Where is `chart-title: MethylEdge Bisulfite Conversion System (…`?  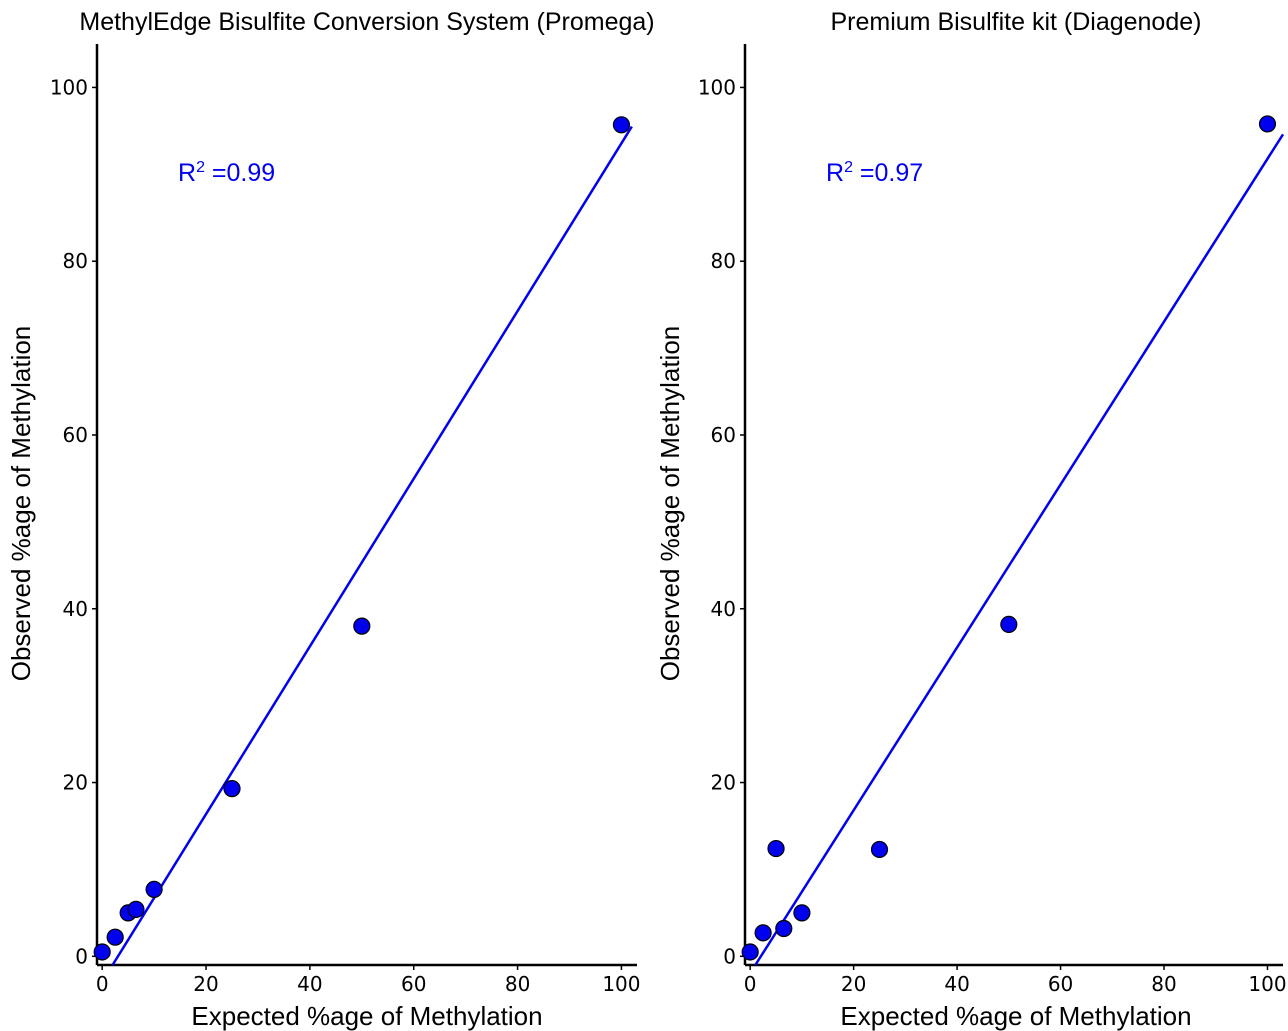 chart-title: MethylEdge Bisulfite Conversion System (… is located at coordinates (366, 22).